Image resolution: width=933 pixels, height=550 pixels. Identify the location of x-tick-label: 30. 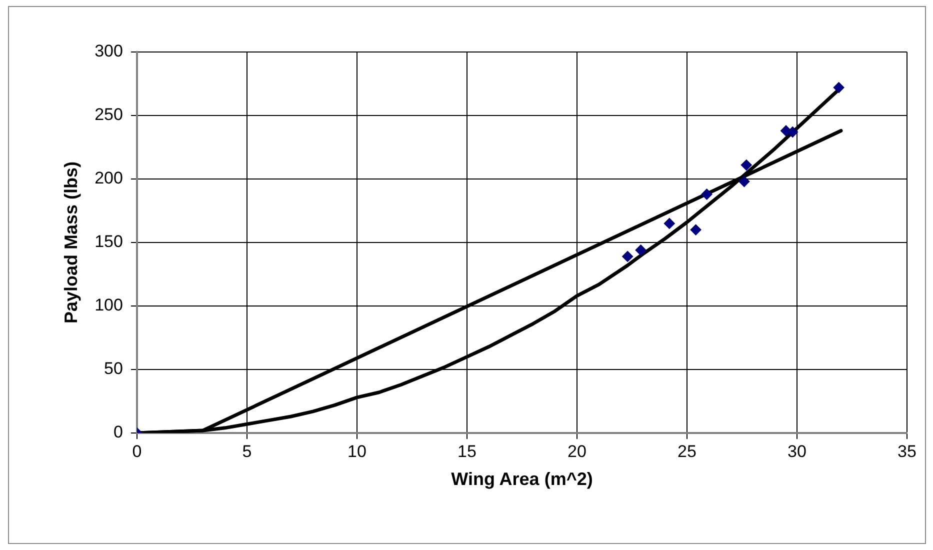
(797, 451).